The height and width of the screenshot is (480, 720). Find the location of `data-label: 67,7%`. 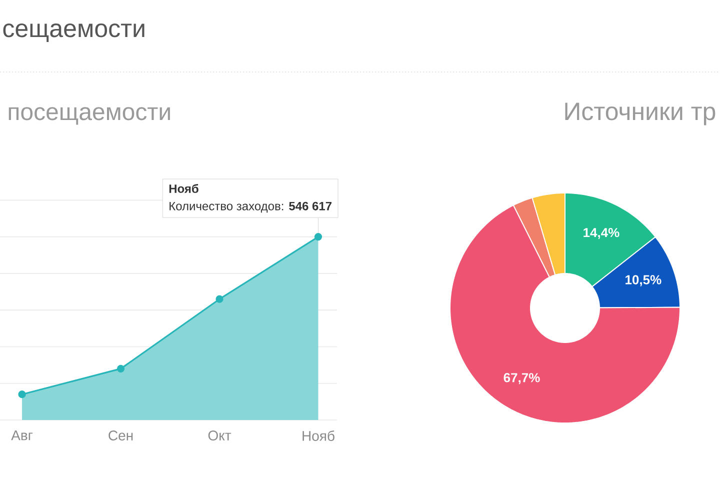

data-label: 67,7% is located at coordinates (522, 378).